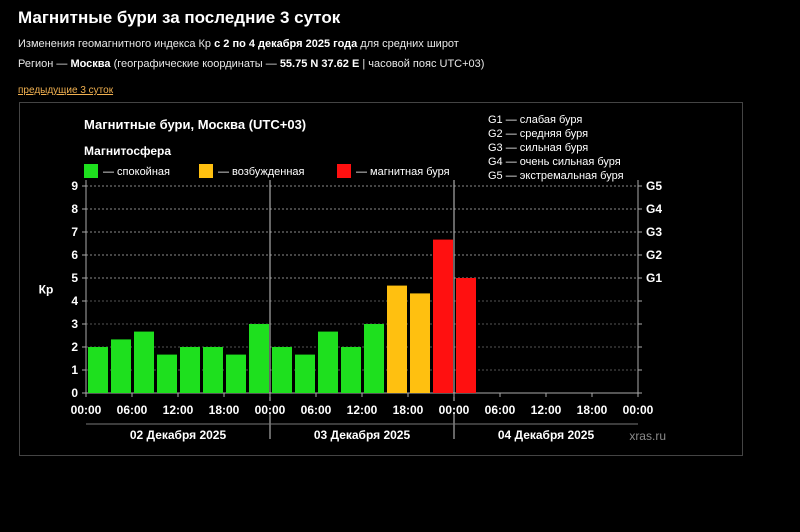  Describe the element at coordinates (90, 64) in the screenshot. I see `region-city: Москва` at that location.